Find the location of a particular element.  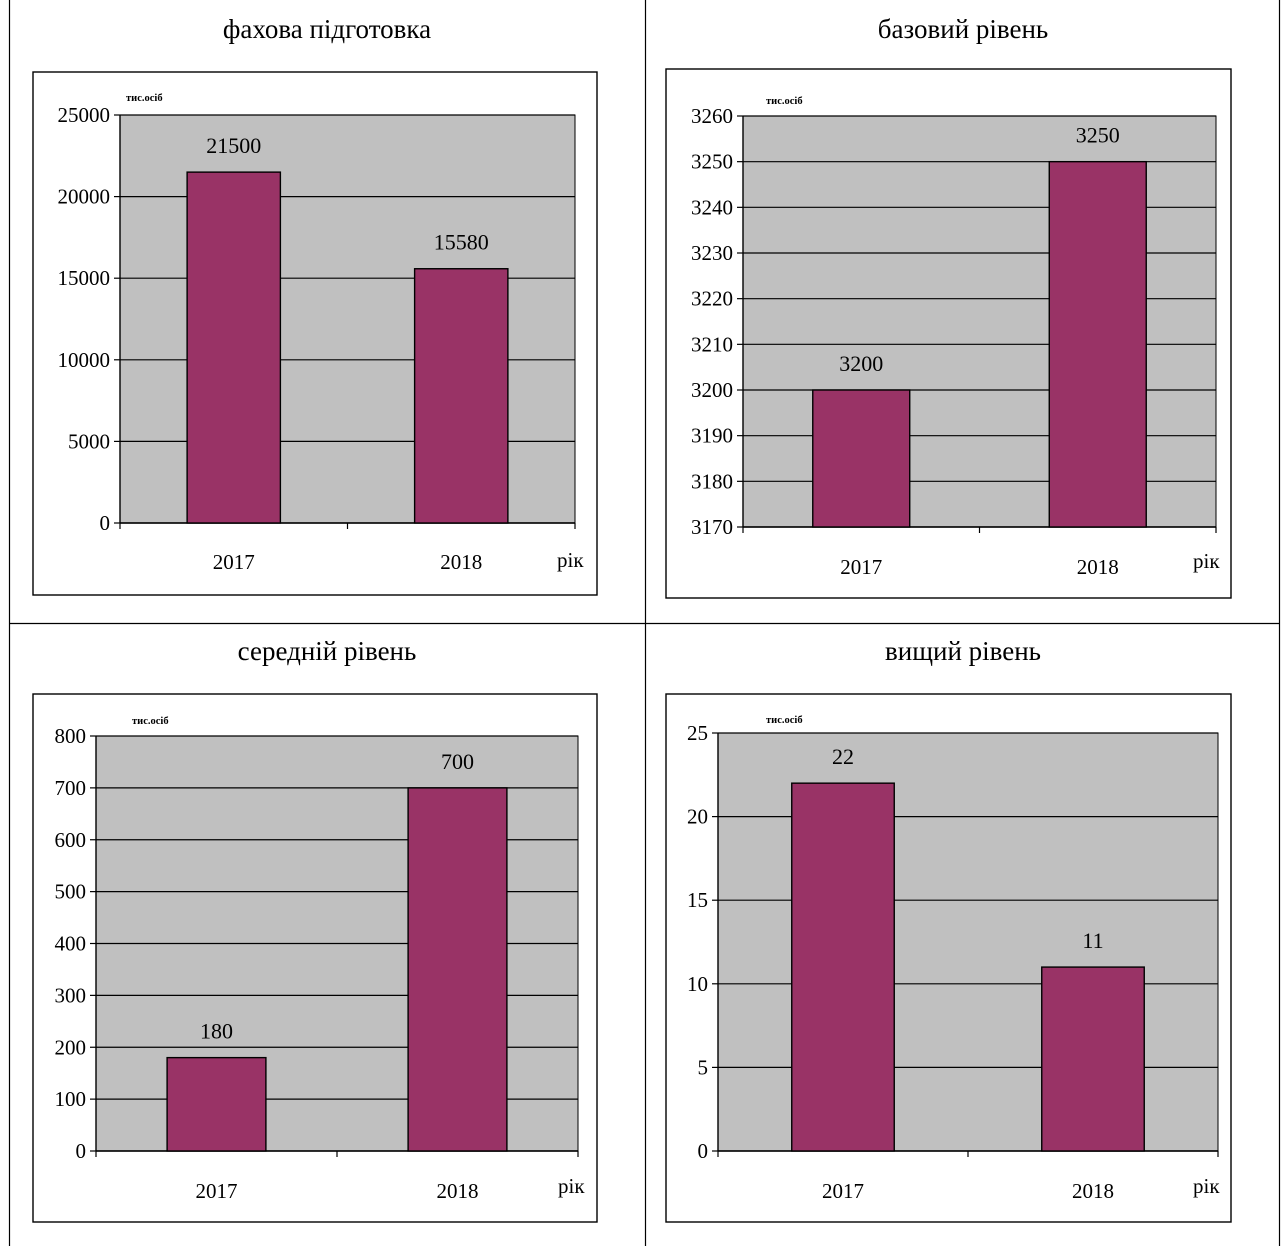

y-tick-label: 3240 is located at coordinates (712, 207).